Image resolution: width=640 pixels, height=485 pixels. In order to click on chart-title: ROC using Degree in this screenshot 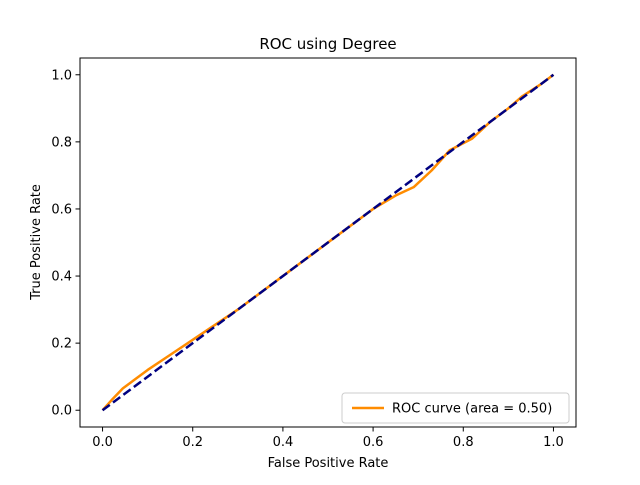, I will do `click(327, 44)`.